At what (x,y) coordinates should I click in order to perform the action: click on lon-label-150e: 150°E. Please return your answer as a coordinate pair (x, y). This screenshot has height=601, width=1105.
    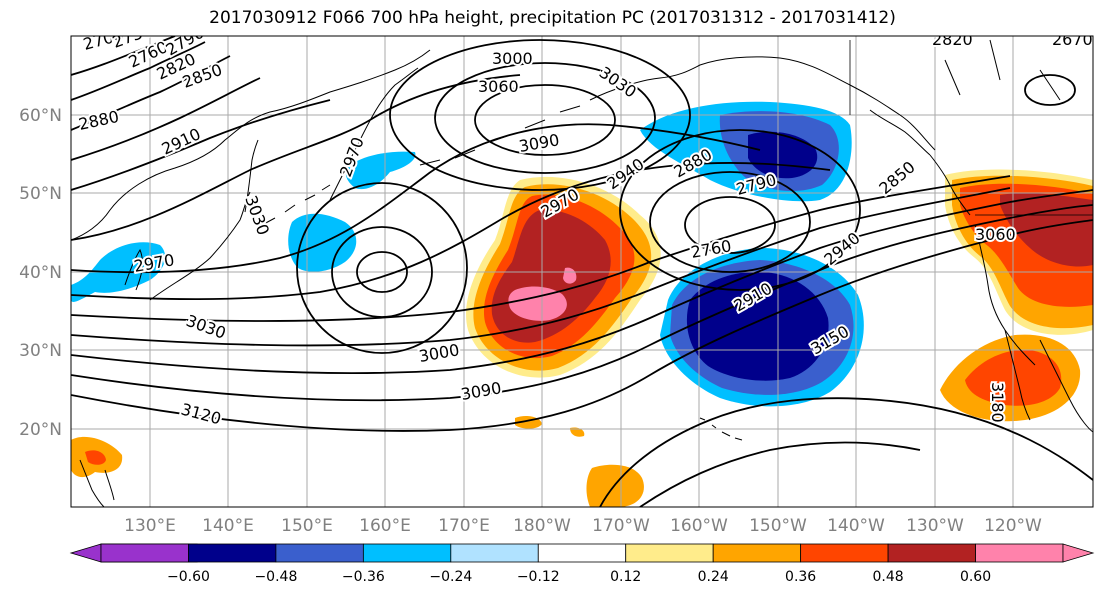
    Looking at the image, I should click on (307, 526).